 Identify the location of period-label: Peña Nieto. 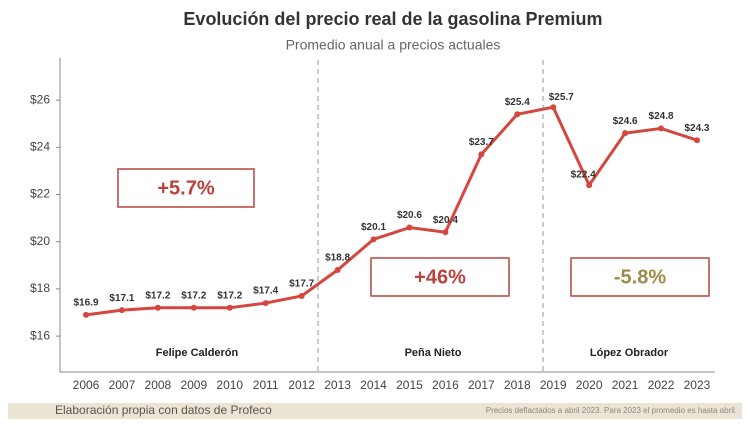
(433, 353).